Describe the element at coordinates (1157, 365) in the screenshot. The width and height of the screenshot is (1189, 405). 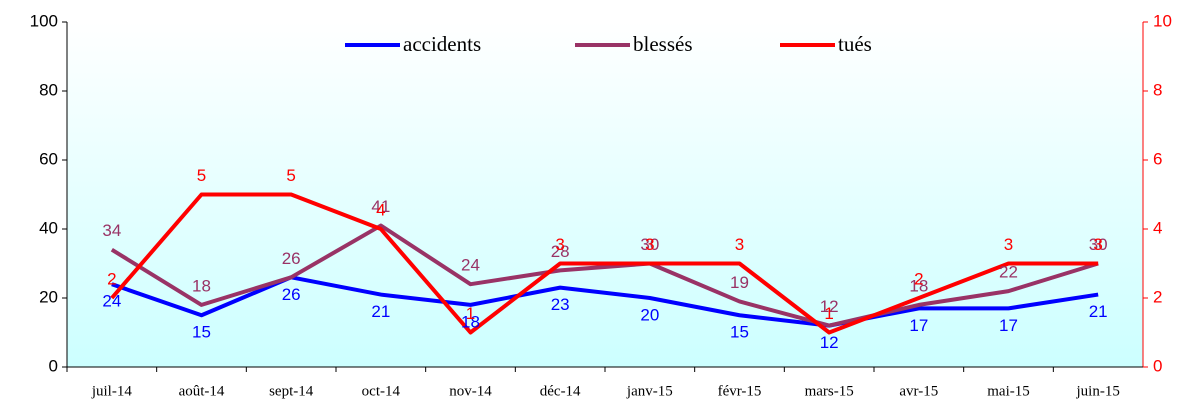
I see `y2-tick-label: 0` at that location.